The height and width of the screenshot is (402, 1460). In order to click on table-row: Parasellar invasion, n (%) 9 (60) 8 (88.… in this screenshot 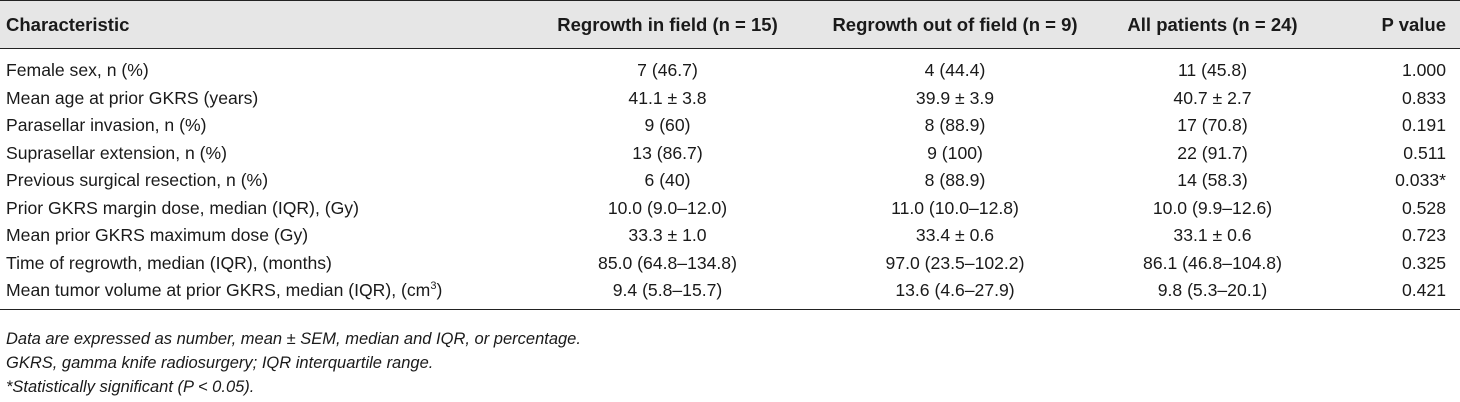, I will do `click(730, 126)`.